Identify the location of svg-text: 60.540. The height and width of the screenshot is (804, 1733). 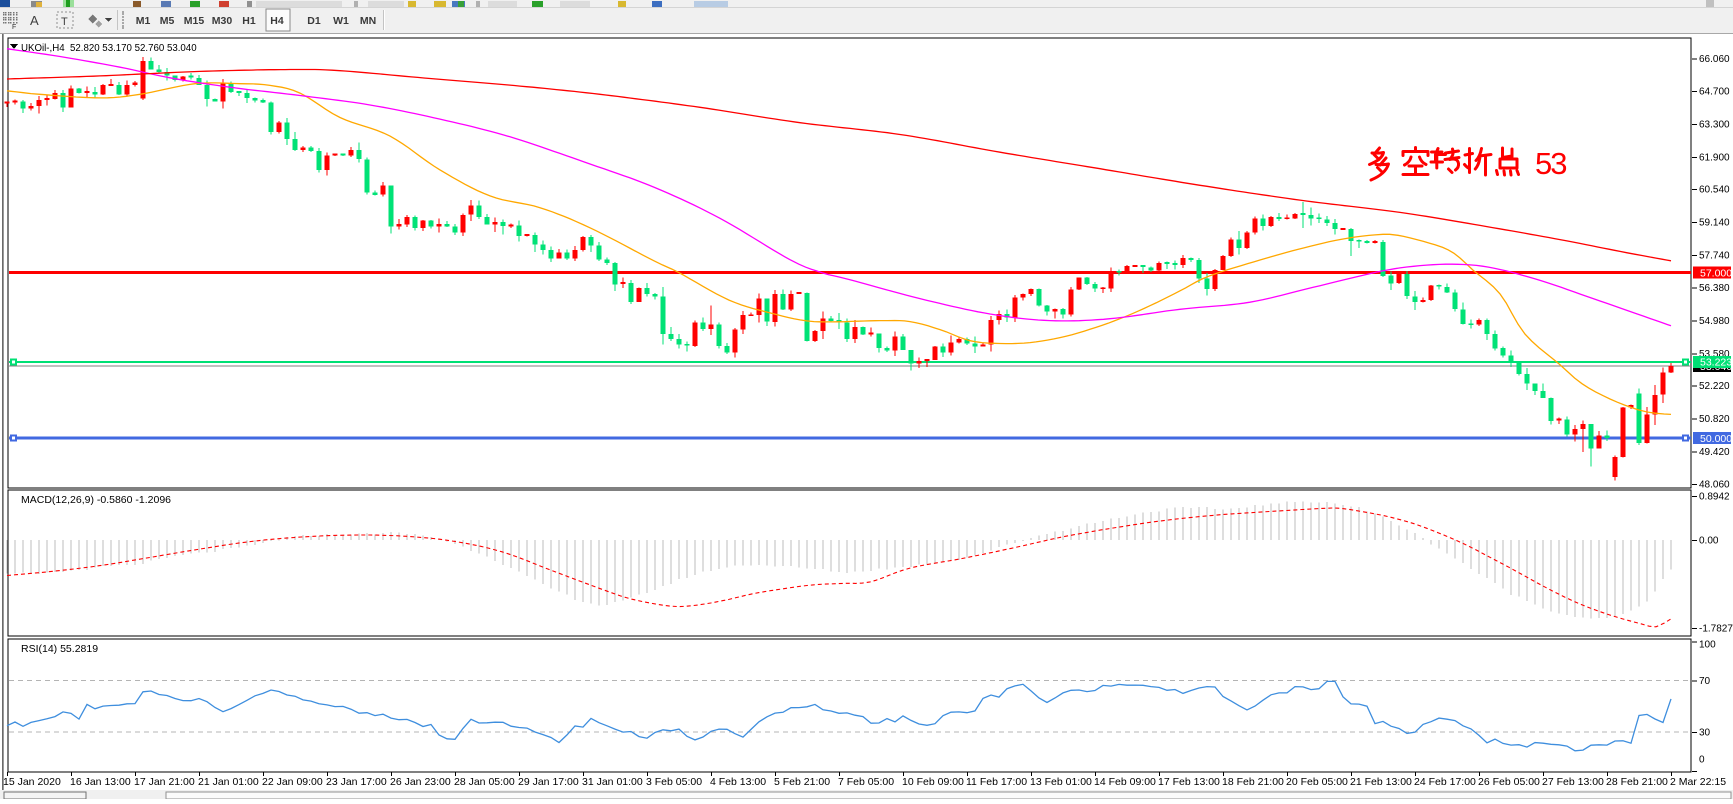
(1714, 190).